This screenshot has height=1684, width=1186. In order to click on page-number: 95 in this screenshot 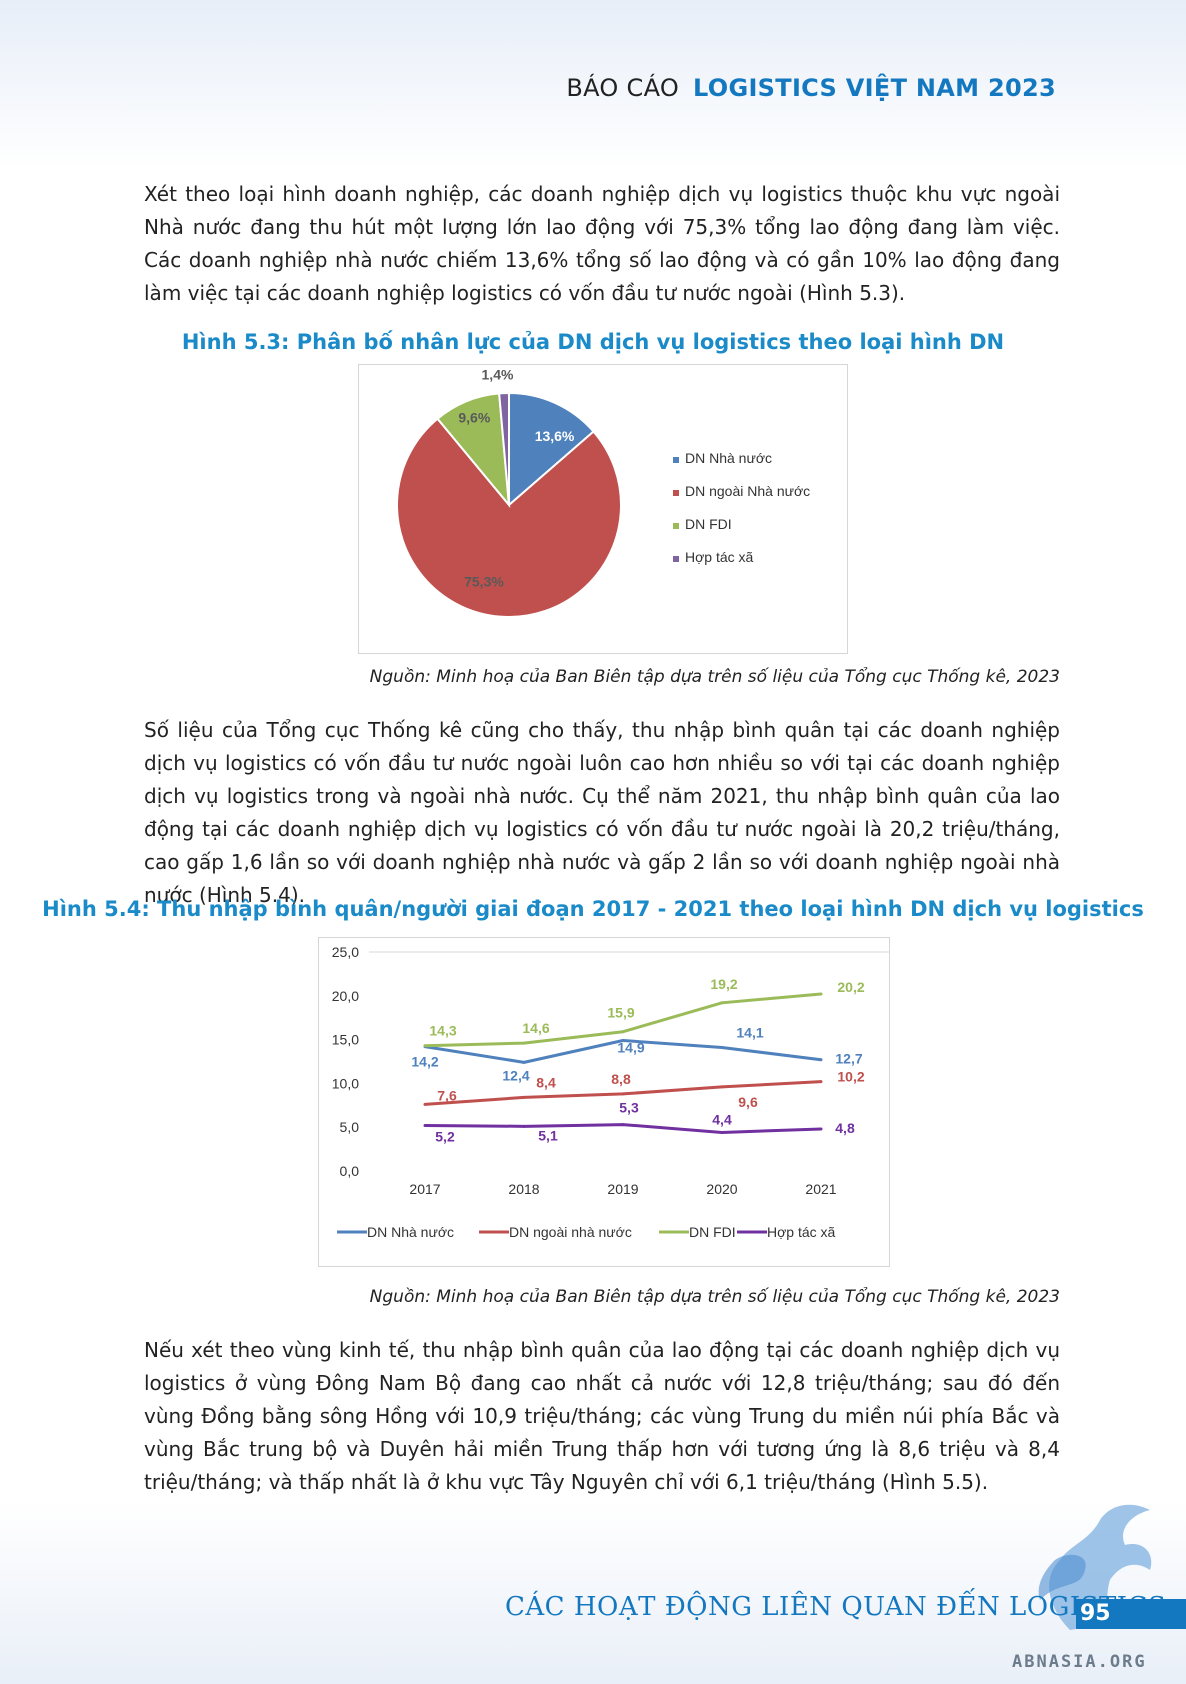, I will do `click(1095, 1613)`.